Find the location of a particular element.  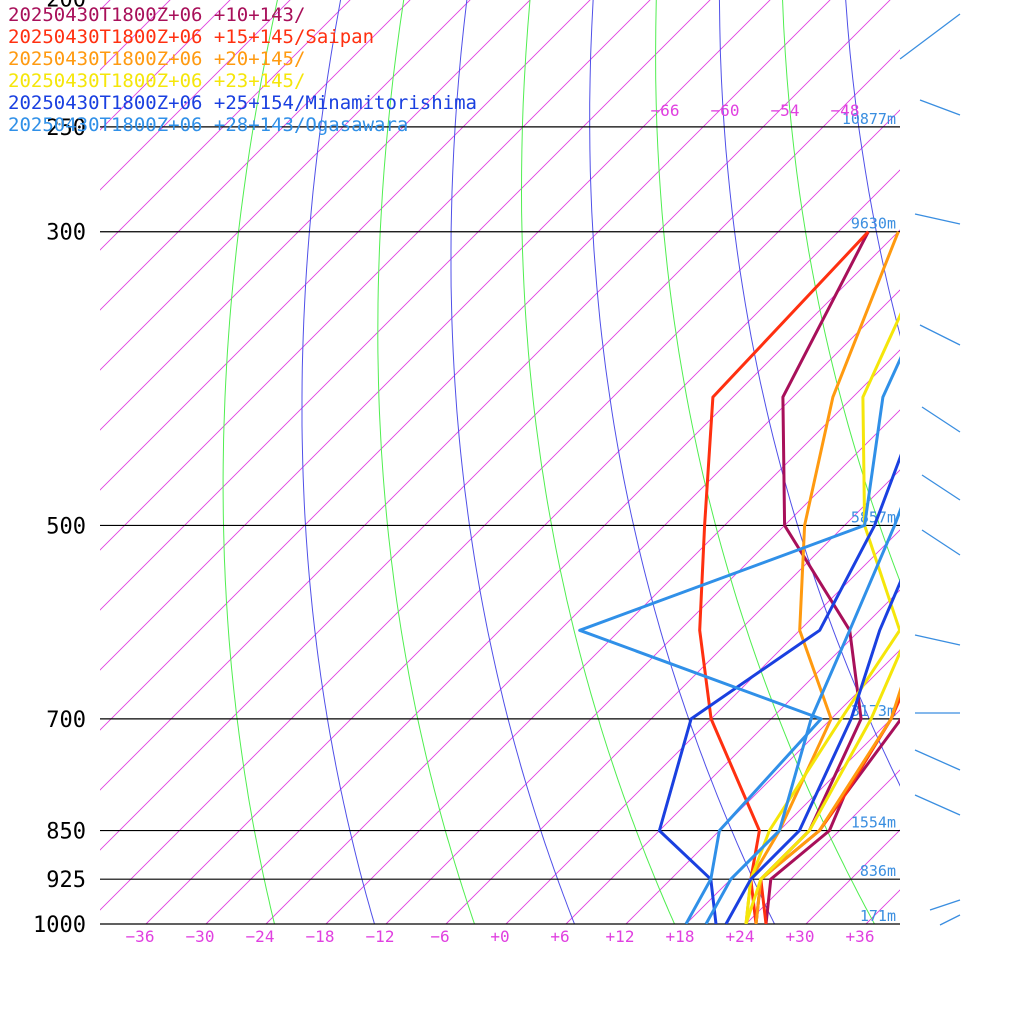

x-tick-label: +0 is located at coordinates (499, 936).